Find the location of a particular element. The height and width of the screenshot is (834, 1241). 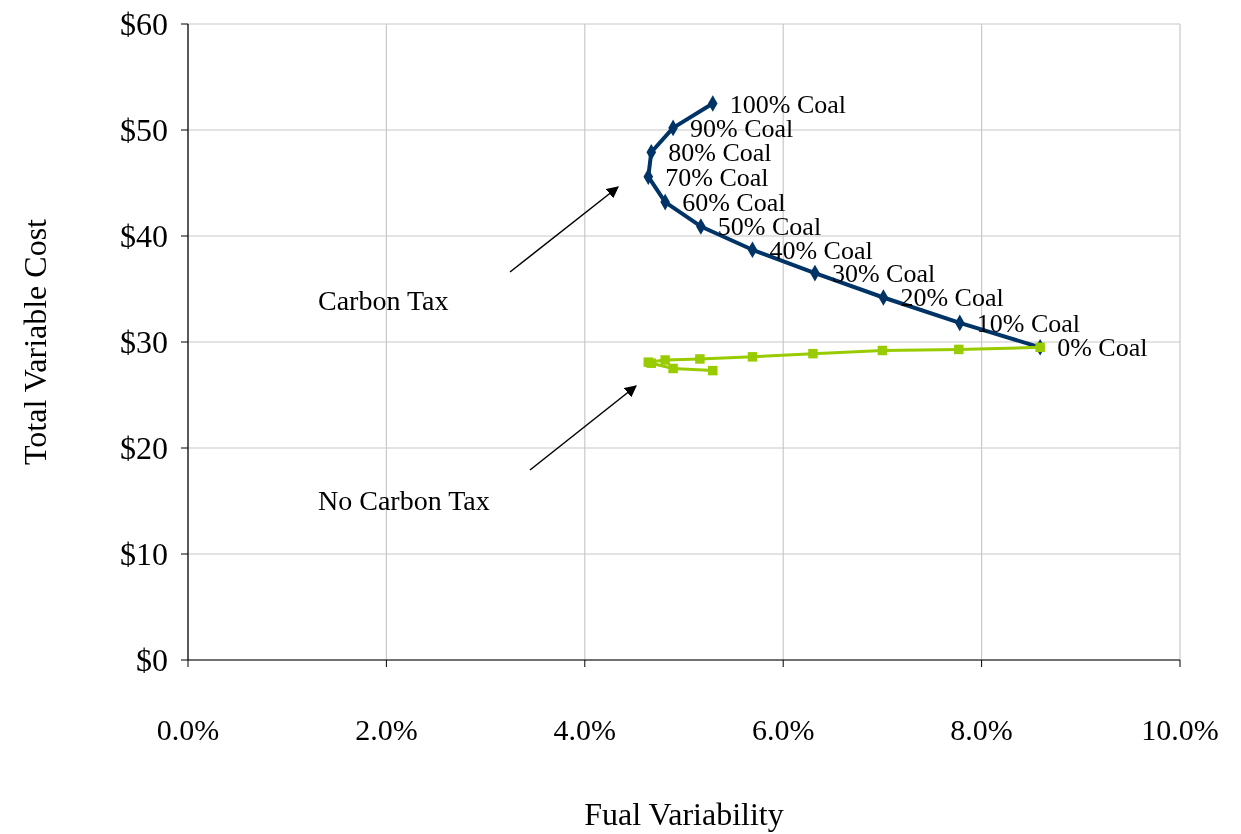

y-tick-label: $0 is located at coordinates (152, 660).